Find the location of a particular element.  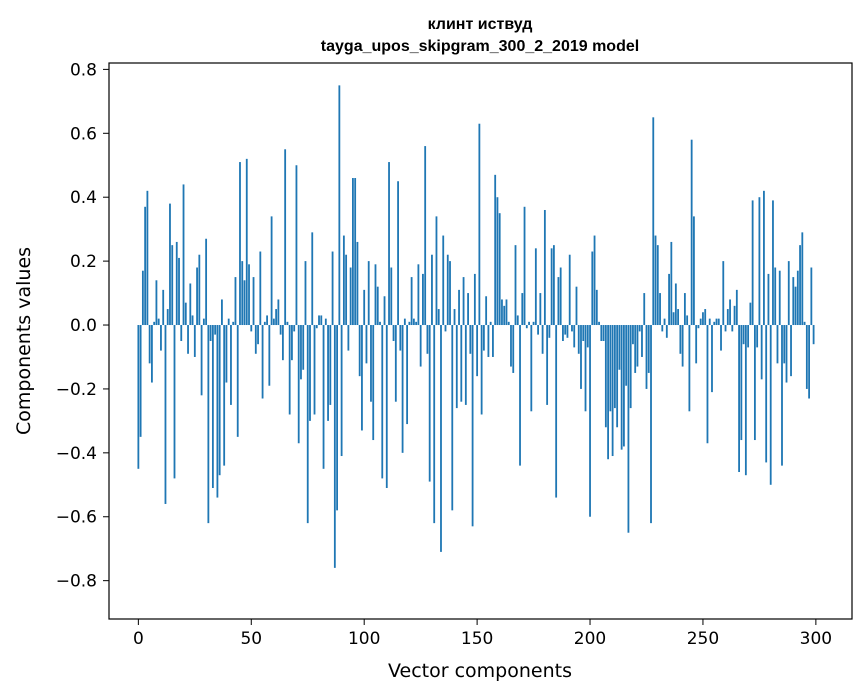

y-tick-label: 0.0 is located at coordinates (83, 326).